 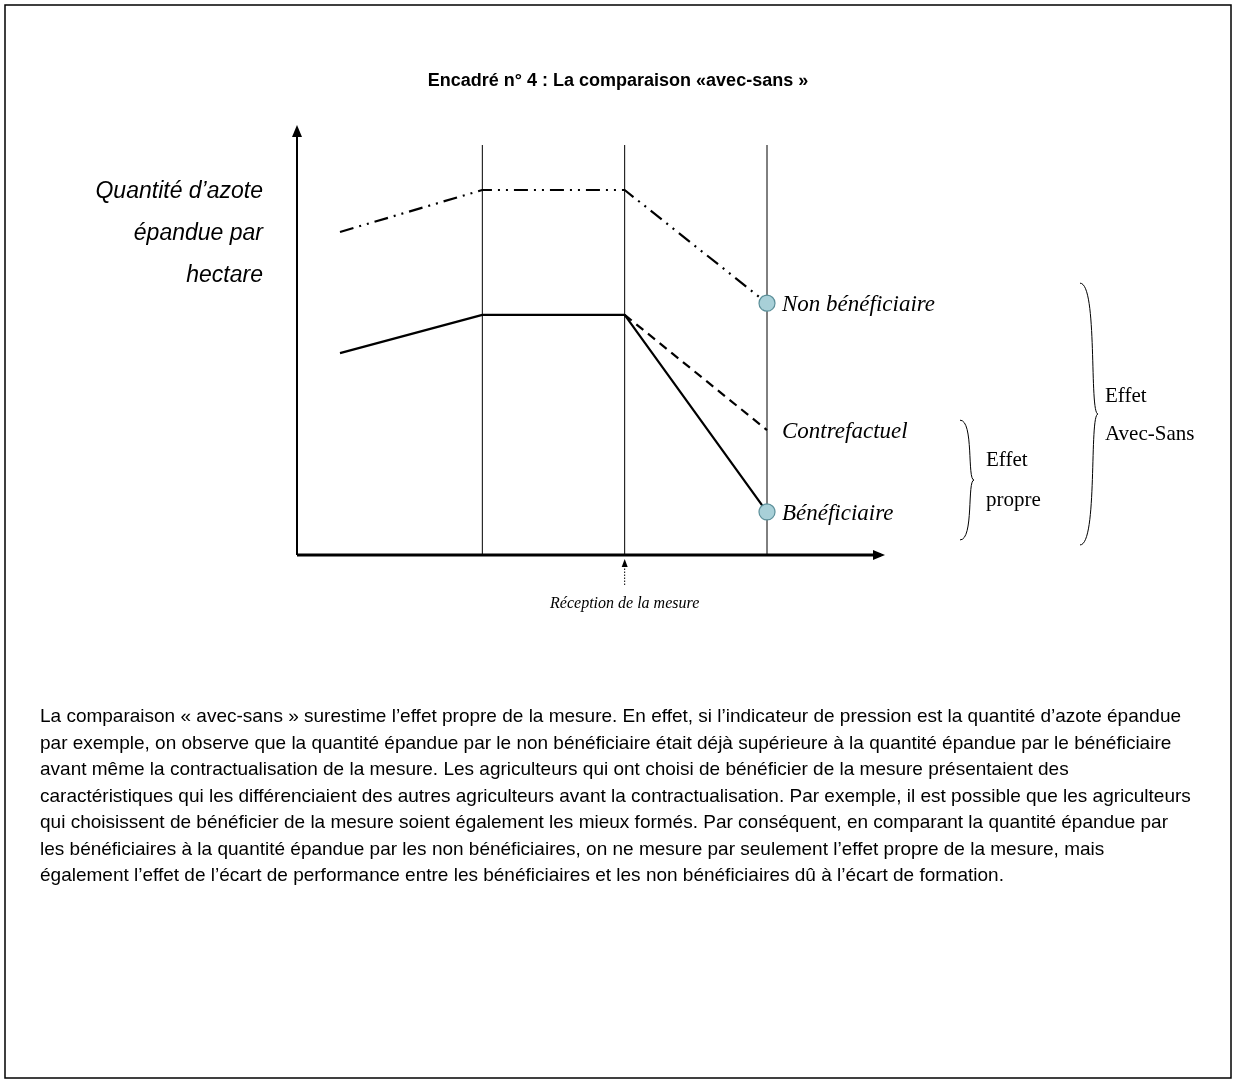 What do you see at coordinates (845, 431) in the screenshot?
I see `series-label: Contrefactuel` at bounding box center [845, 431].